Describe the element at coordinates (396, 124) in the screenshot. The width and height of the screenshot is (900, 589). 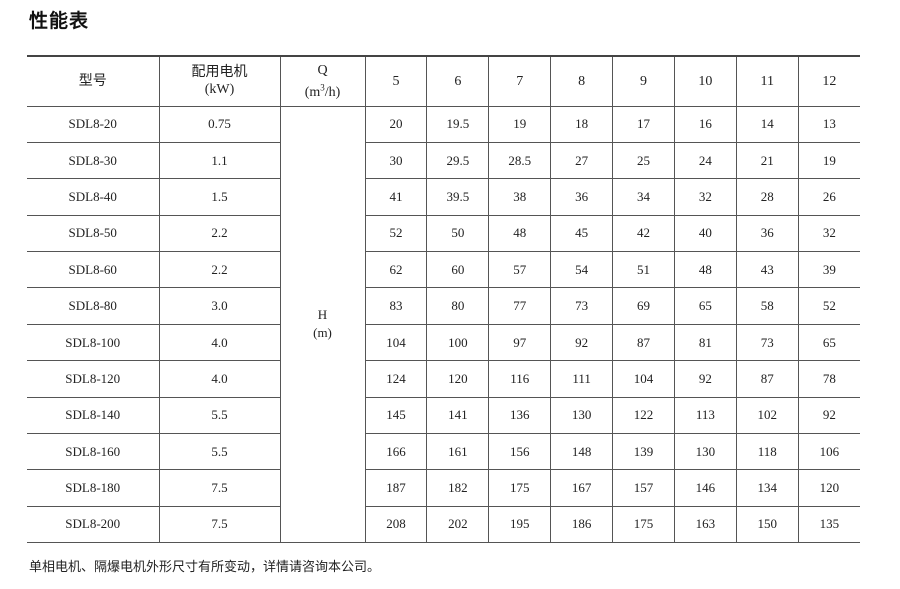
I see `head-value-cell: 20` at that location.